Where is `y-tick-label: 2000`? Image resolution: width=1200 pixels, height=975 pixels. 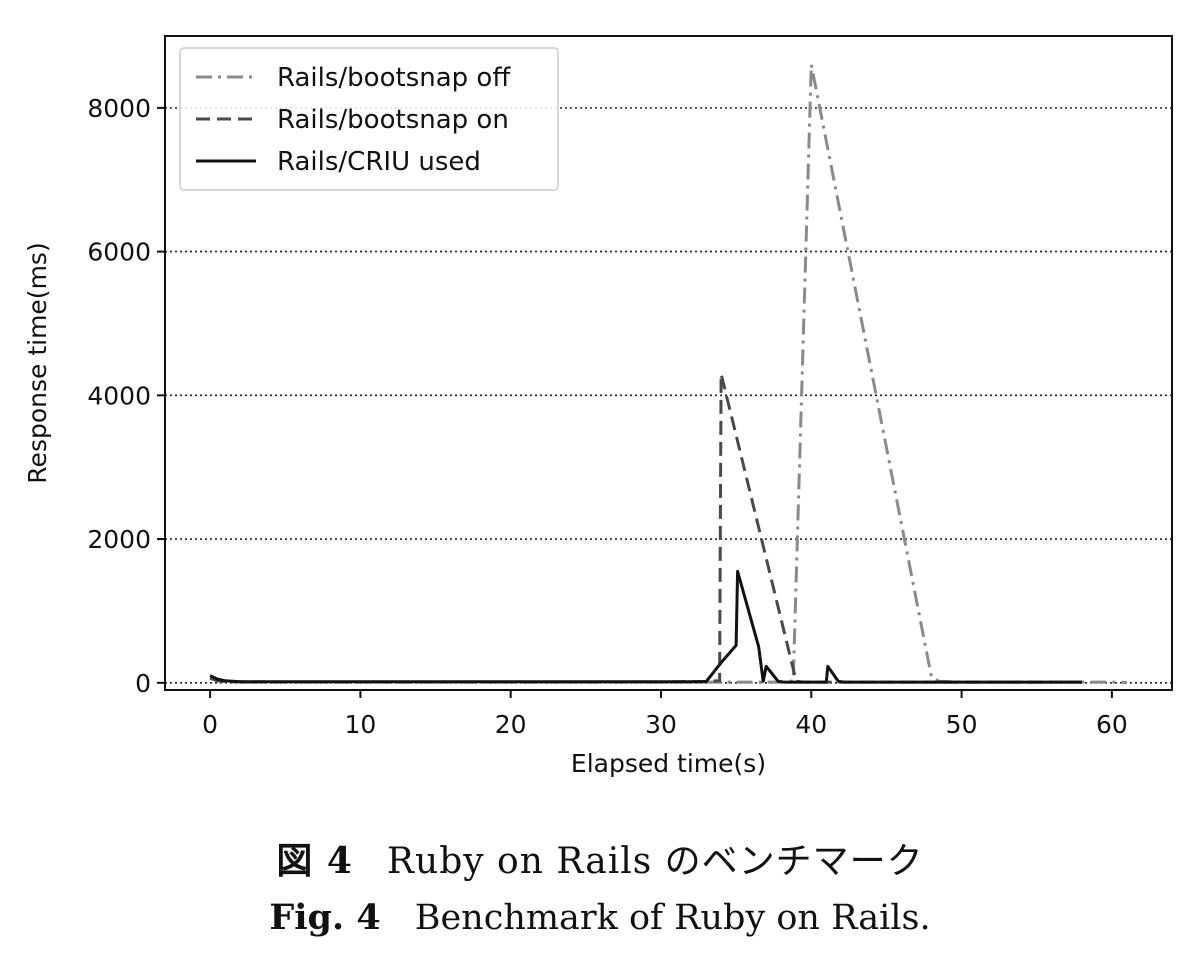
y-tick-label: 2000 is located at coordinates (119, 539).